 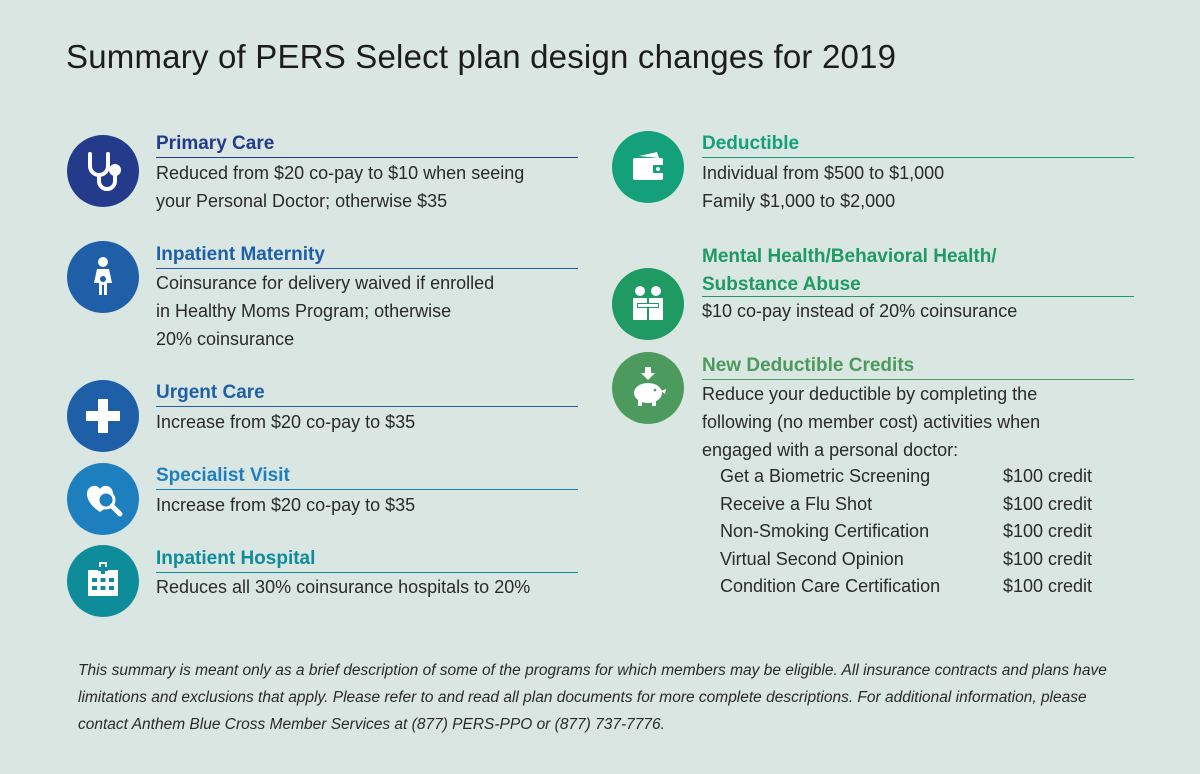 I want to click on heading-inpatient-hospital: Inpatient Hospital, so click(x=236, y=558).